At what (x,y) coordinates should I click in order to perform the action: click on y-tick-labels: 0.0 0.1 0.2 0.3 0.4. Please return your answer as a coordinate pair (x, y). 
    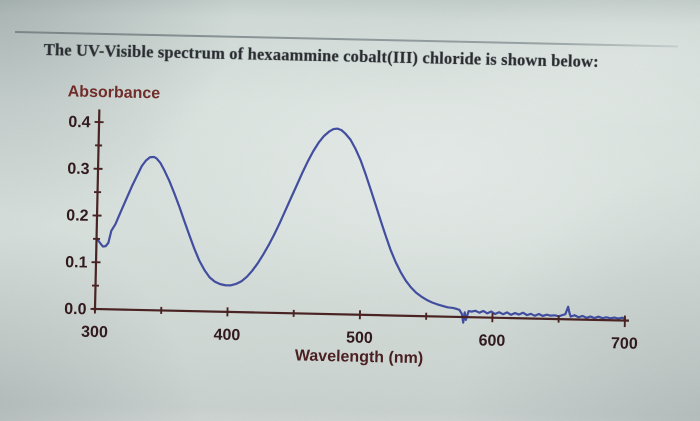
    Looking at the image, I should click on (77, 216).